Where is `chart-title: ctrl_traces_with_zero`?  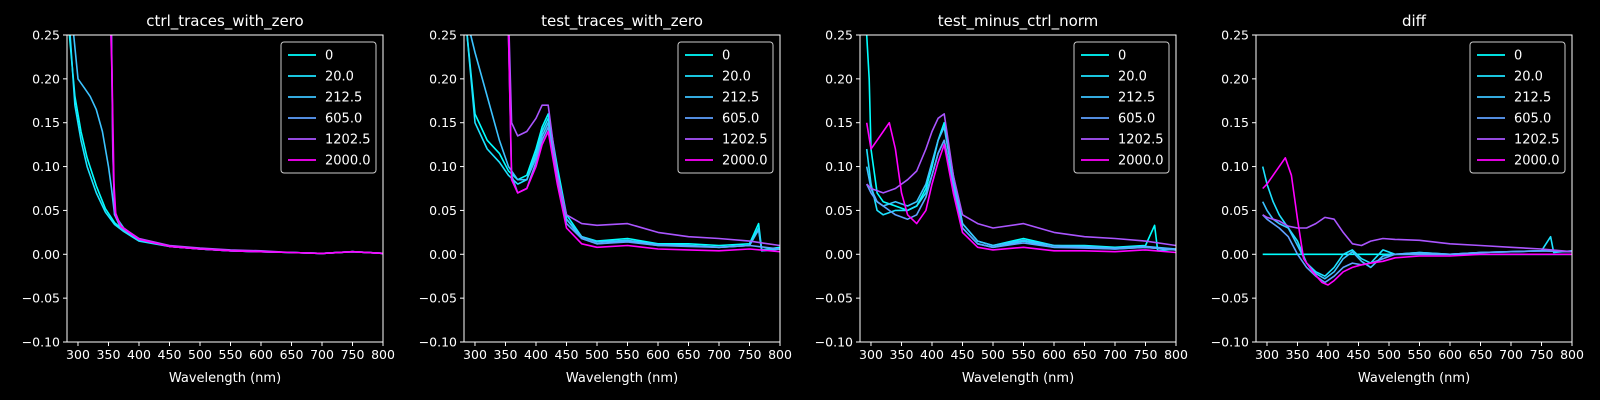 chart-title: ctrl_traces_with_zero is located at coordinates (224, 21).